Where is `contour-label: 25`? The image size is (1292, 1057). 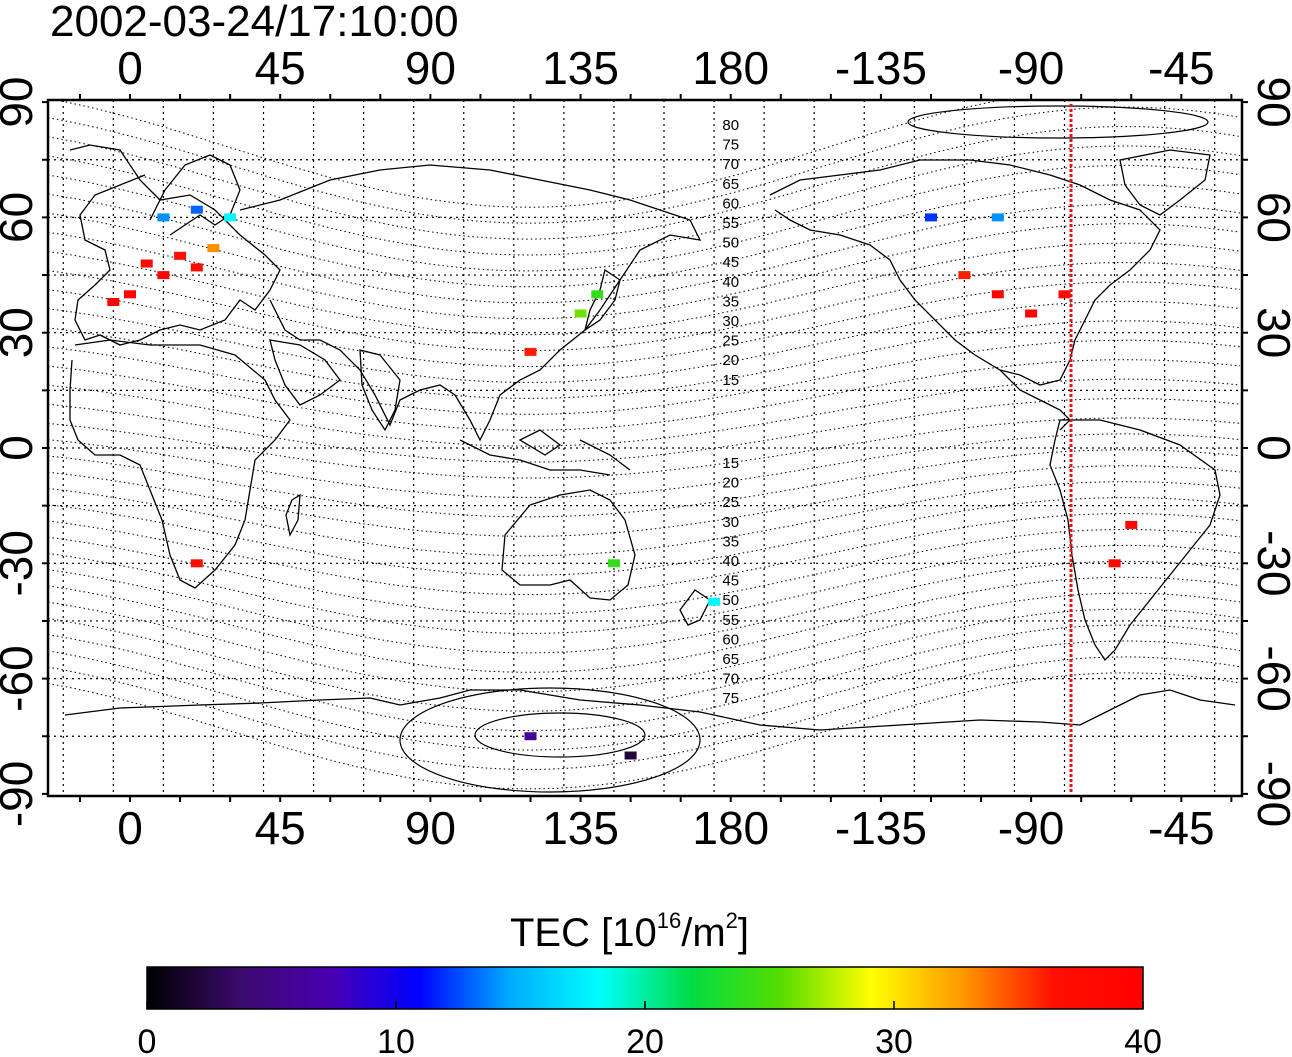 contour-label: 25 is located at coordinates (730, 341).